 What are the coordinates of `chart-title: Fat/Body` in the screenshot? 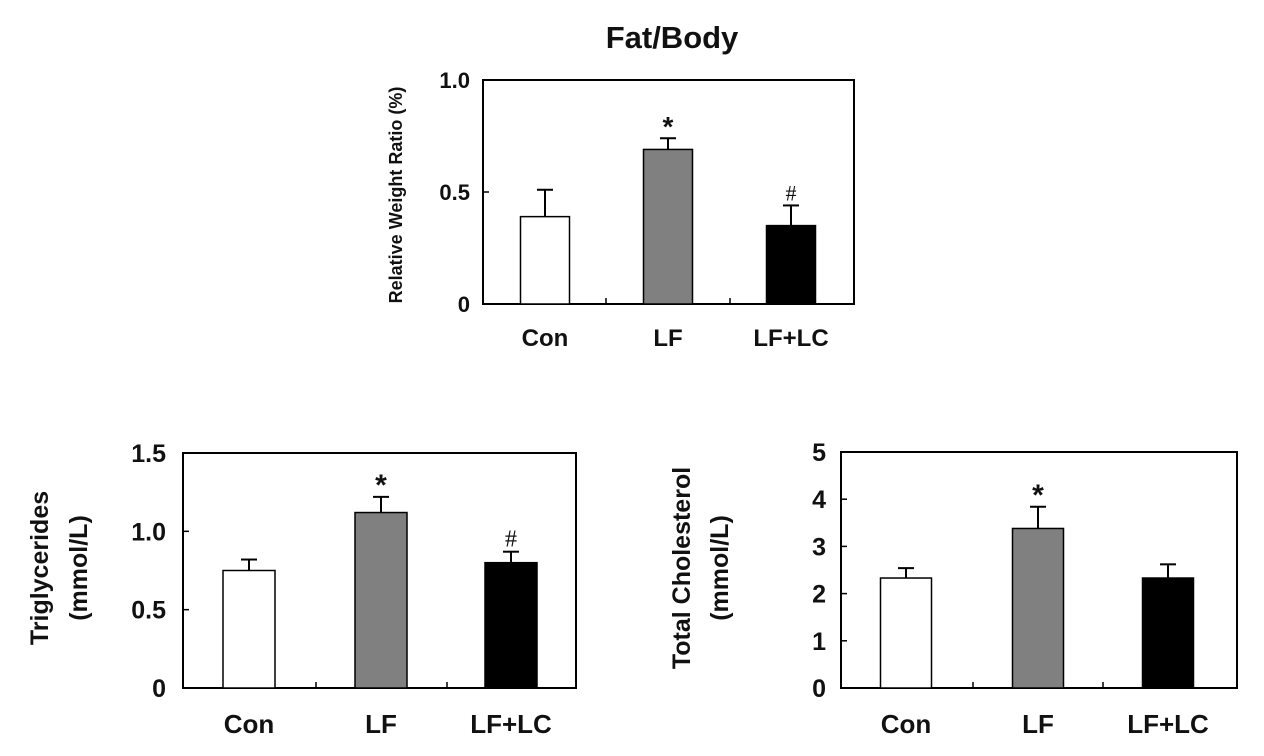 It's located at (672, 37).